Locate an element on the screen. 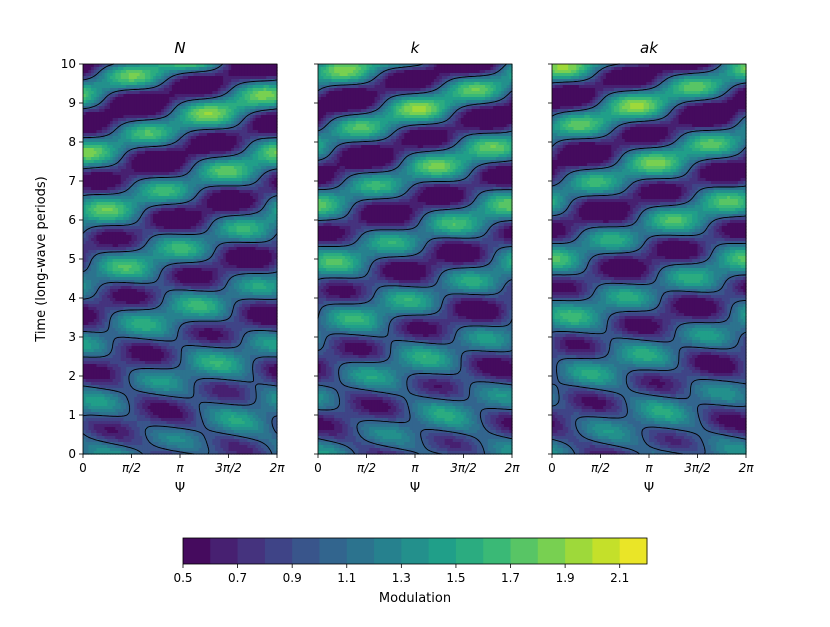  panel-ak-heatmap is located at coordinates (649, 259).